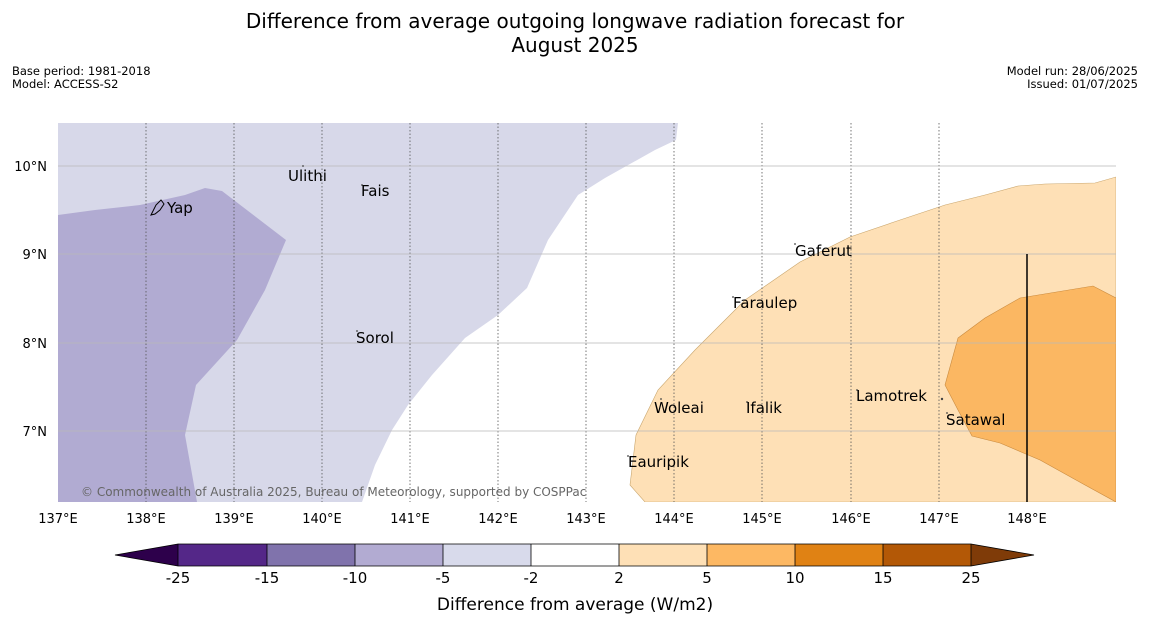 This screenshot has width=1150, height=644. I want to click on lat-tick-labels: 10°N 9°N 8°N 7°N, so click(30, 300).